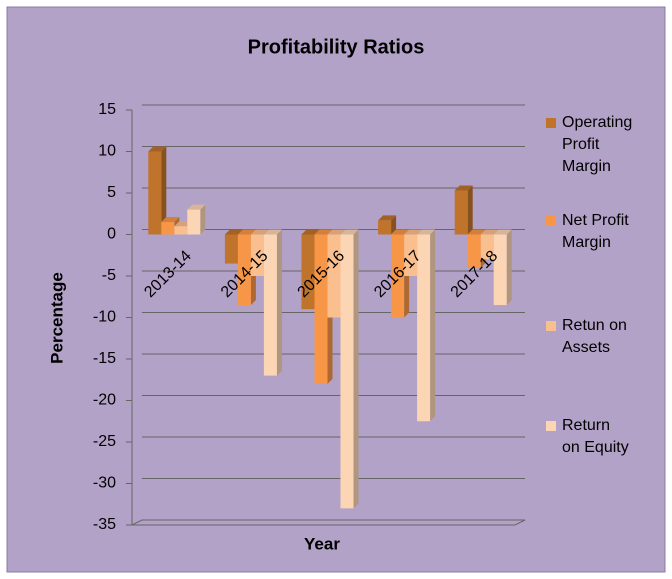 The image size is (672, 579). Describe the element at coordinates (104, 317) in the screenshot. I see `y-tick-label: -10` at that location.